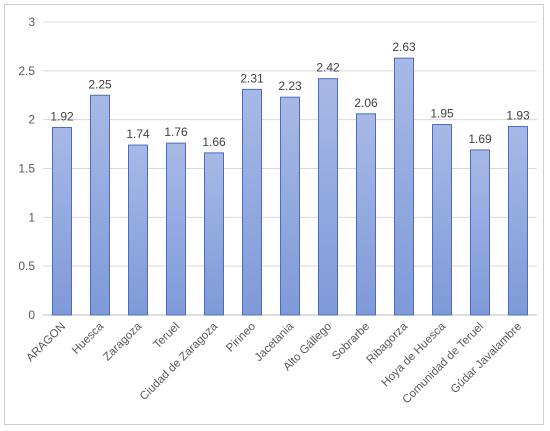 The image size is (550, 431). What do you see at coordinates (31, 217) in the screenshot?
I see `y-tick-label: 1` at bounding box center [31, 217].